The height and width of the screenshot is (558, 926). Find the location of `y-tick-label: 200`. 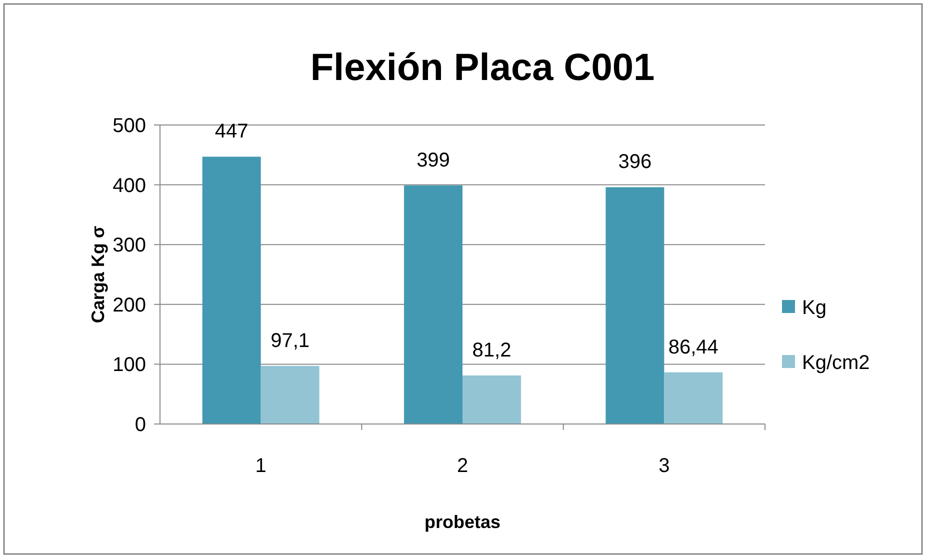

y-tick-label: 200 is located at coordinates (129, 305).